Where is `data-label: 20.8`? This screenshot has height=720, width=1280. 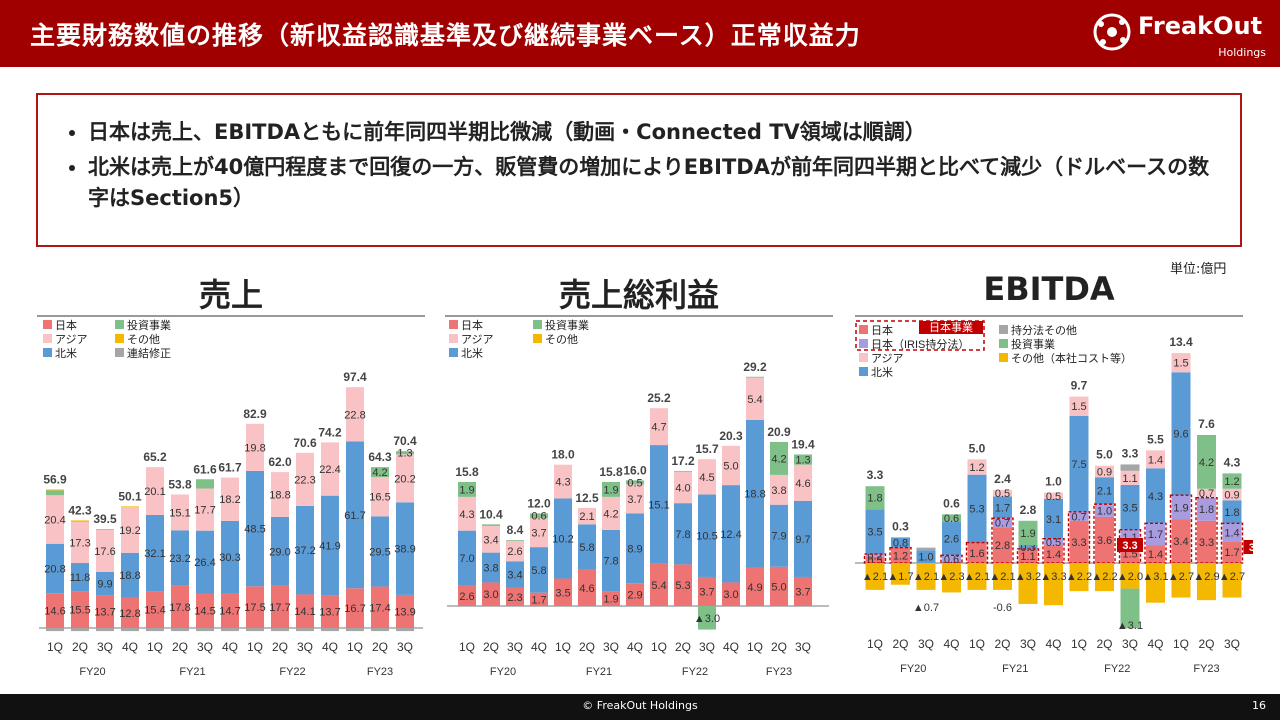
data-label: 20.8 is located at coordinates (54, 570).